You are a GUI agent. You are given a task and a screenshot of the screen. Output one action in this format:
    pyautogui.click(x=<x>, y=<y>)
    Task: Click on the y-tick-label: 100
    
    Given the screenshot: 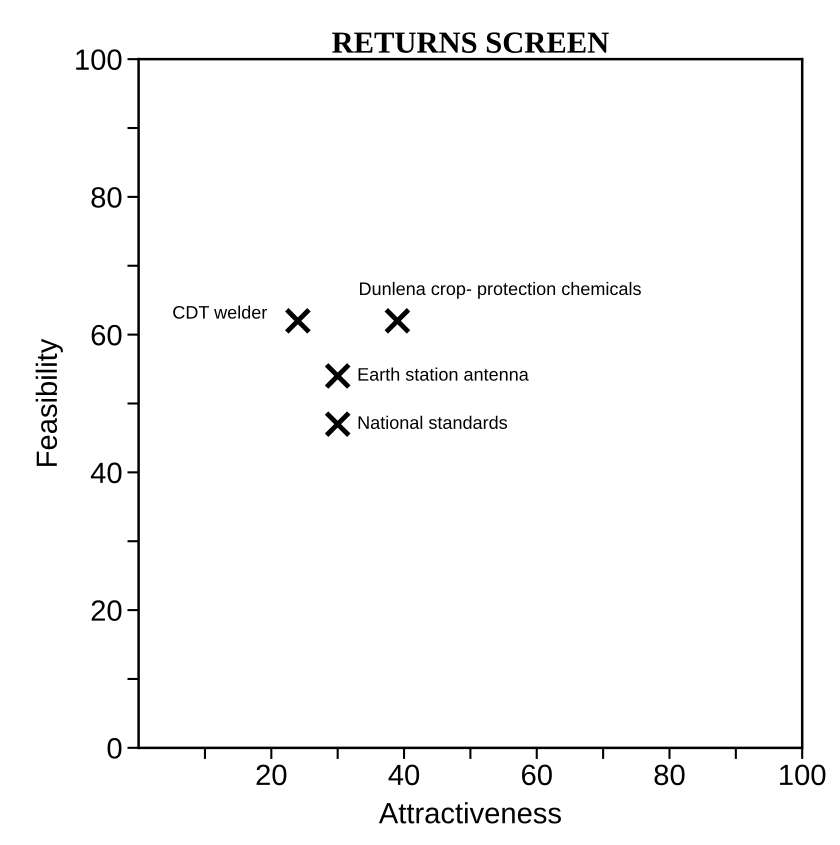 What is the action you would take?
    pyautogui.click(x=99, y=59)
    